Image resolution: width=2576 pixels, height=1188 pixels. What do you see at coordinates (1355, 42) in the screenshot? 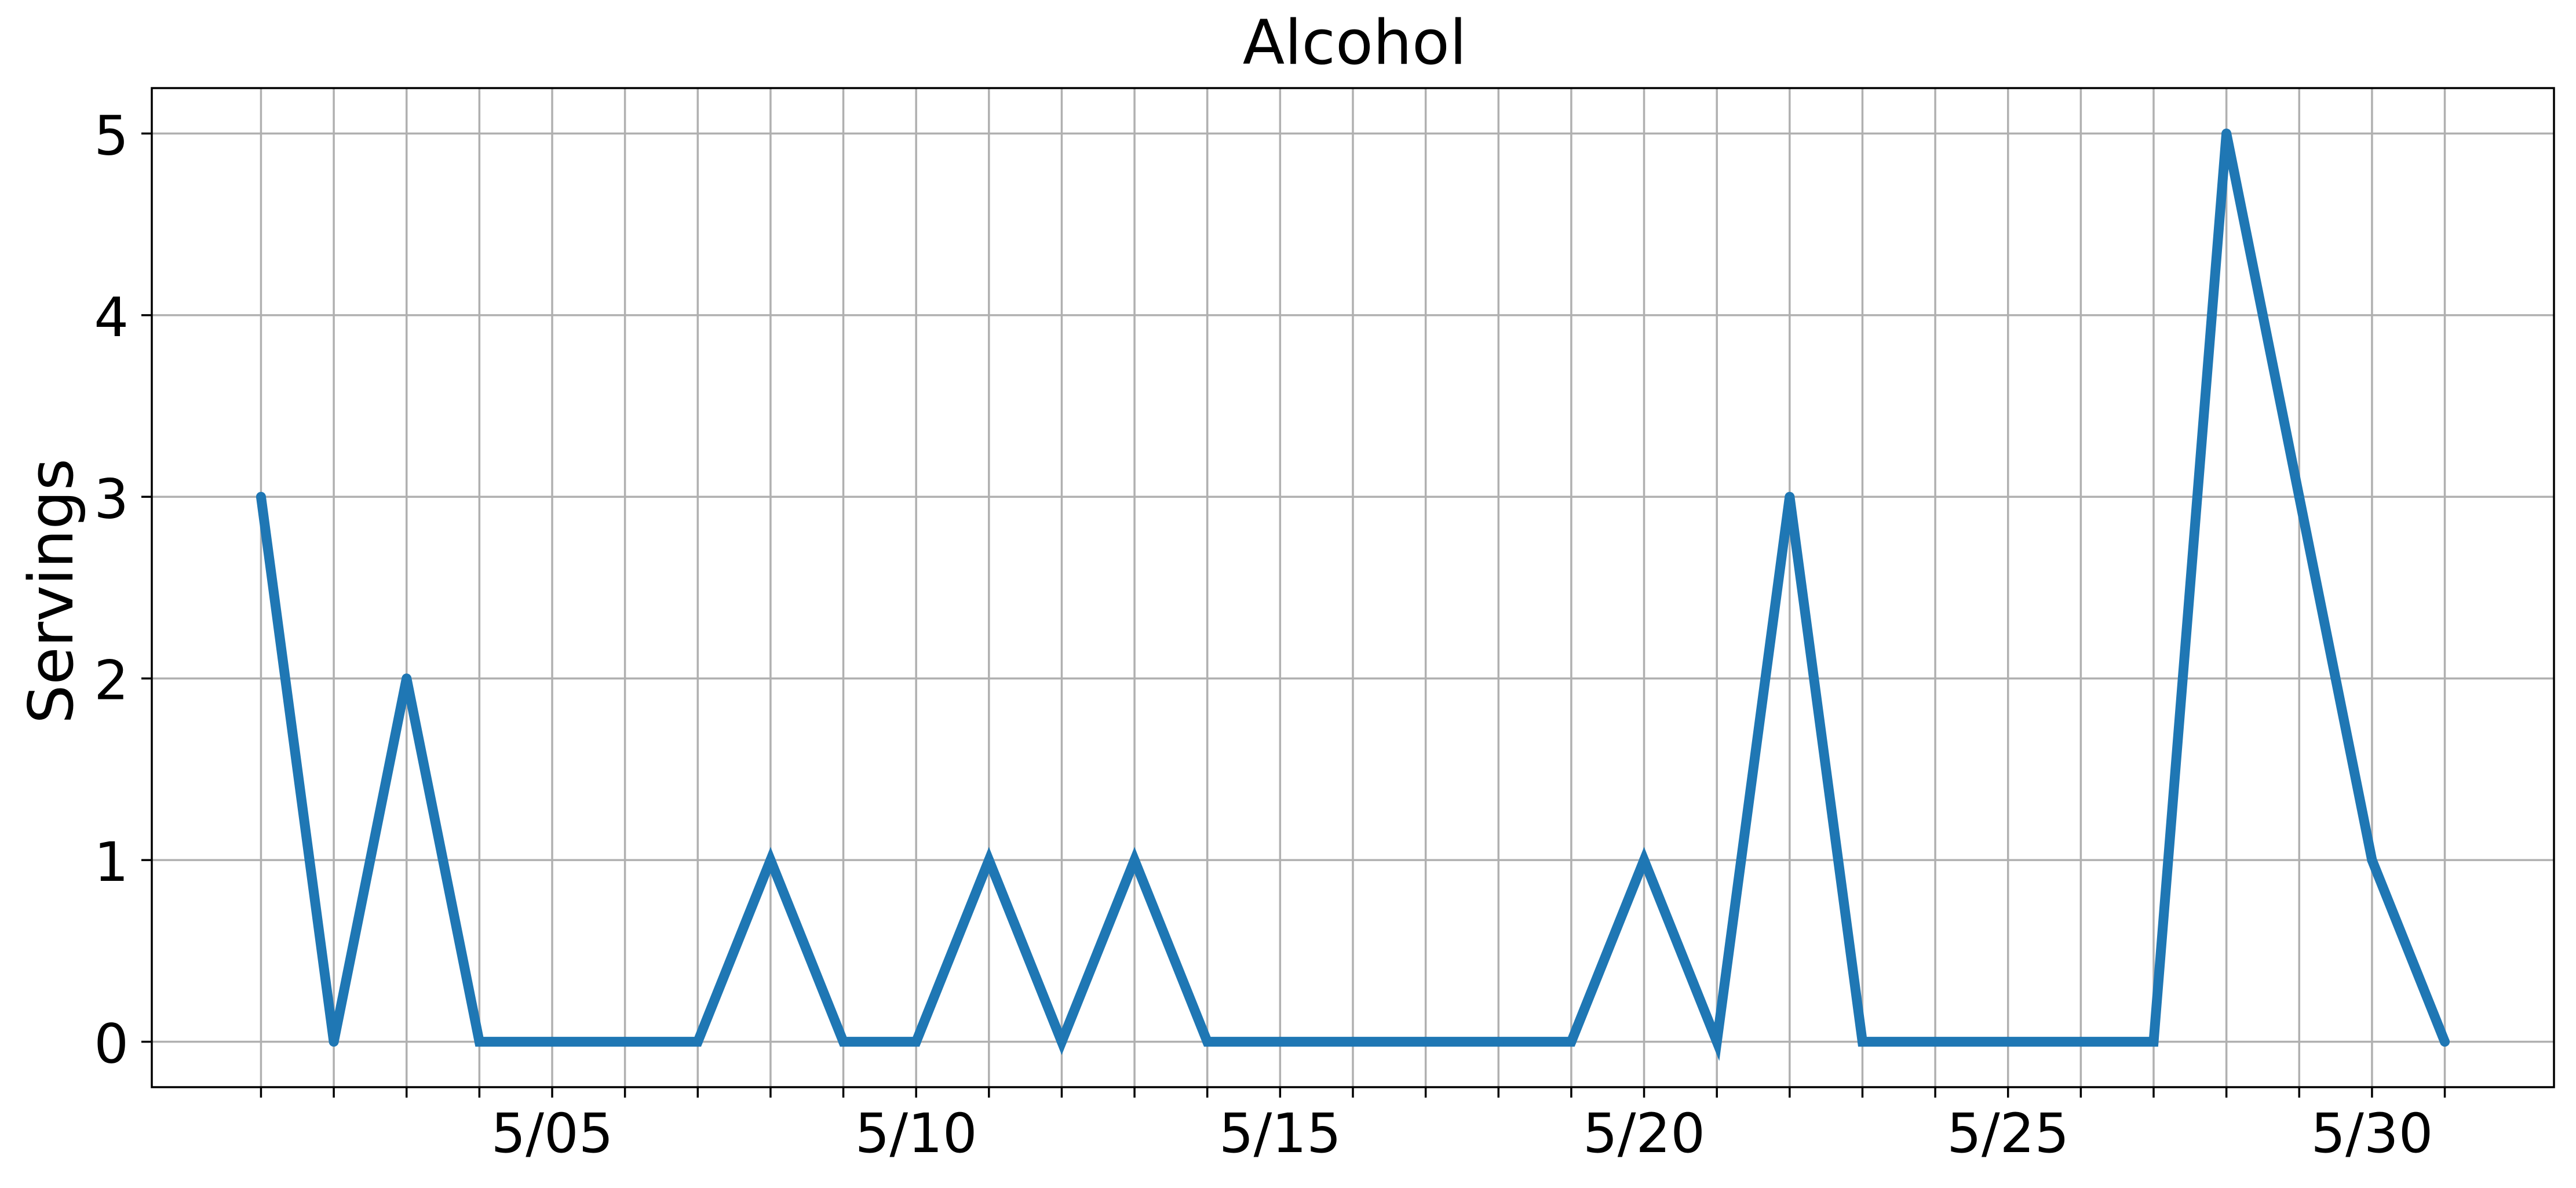
I see `chart-title: Alcohol` at bounding box center [1355, 42].